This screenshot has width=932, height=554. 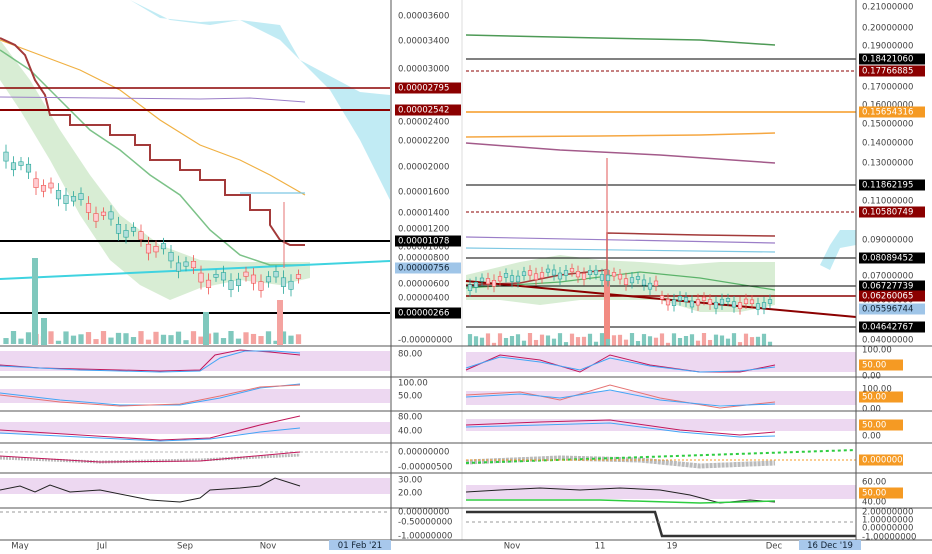 What do you see at coordinates (887, 213) in the screenshot?
I see `price-badge-text: 0.10580749` at bounding box center [887, 213].